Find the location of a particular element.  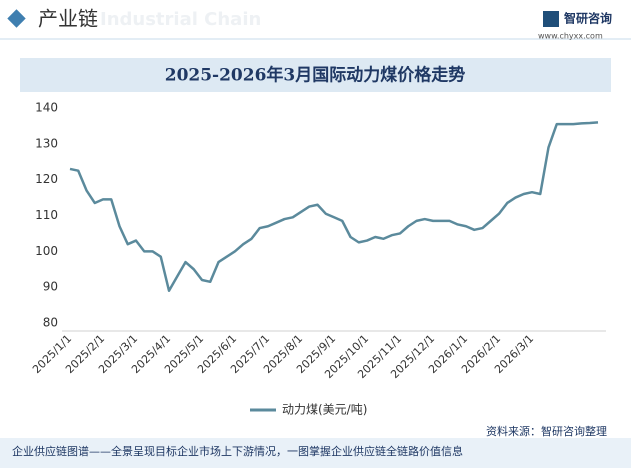

footer-band is located at coordinates (315, 453).